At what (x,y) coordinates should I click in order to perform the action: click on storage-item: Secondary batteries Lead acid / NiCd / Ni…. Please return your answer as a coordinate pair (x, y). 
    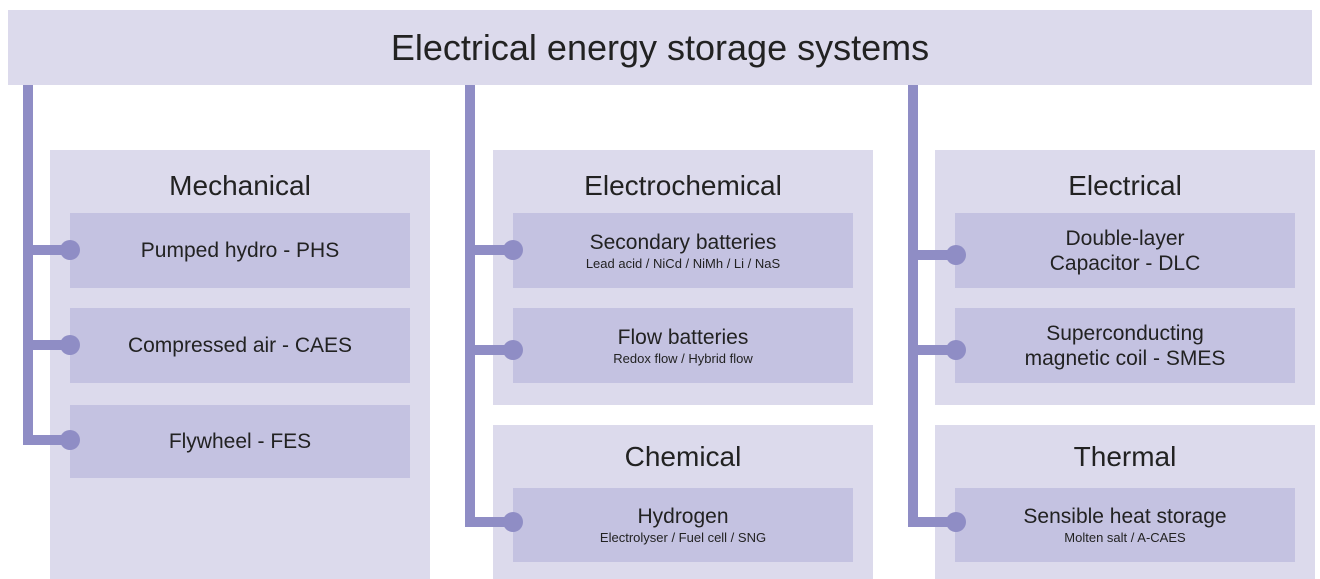
    Looking at the image, I should click on (683, 250).